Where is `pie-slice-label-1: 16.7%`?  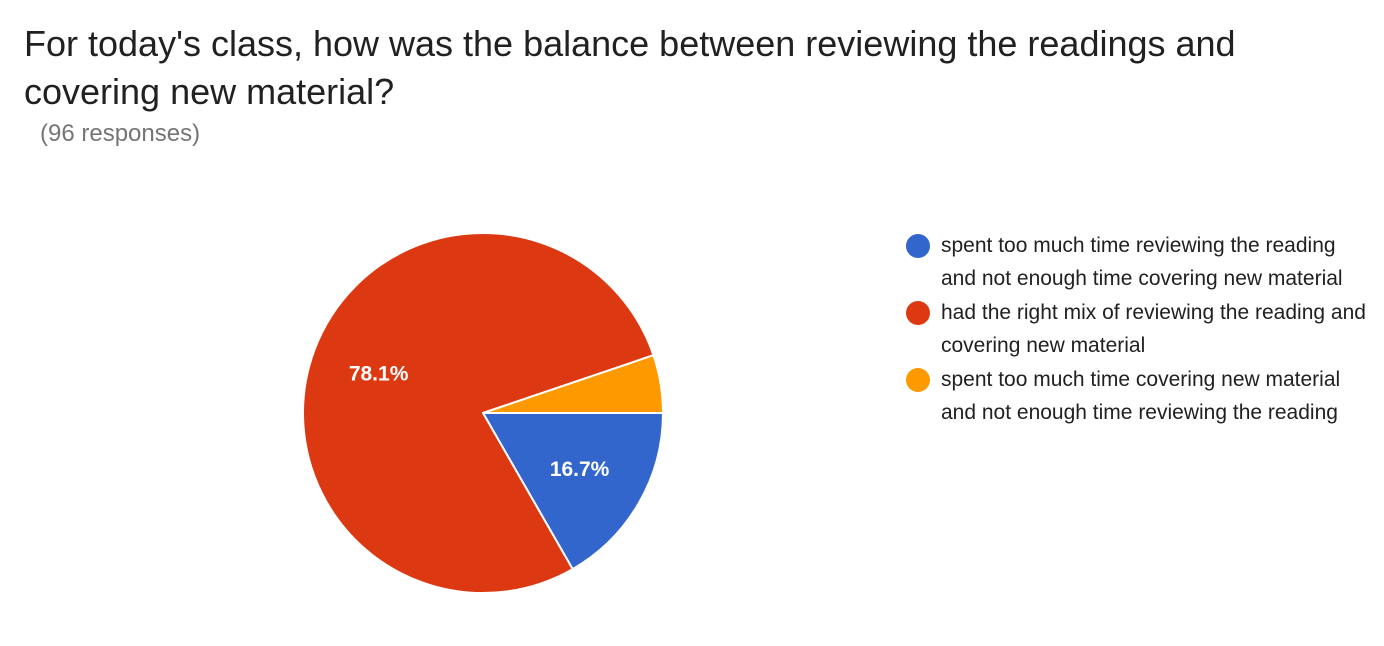
pie-slice-label-1: 16.7% is located at coordinates (580, 469).